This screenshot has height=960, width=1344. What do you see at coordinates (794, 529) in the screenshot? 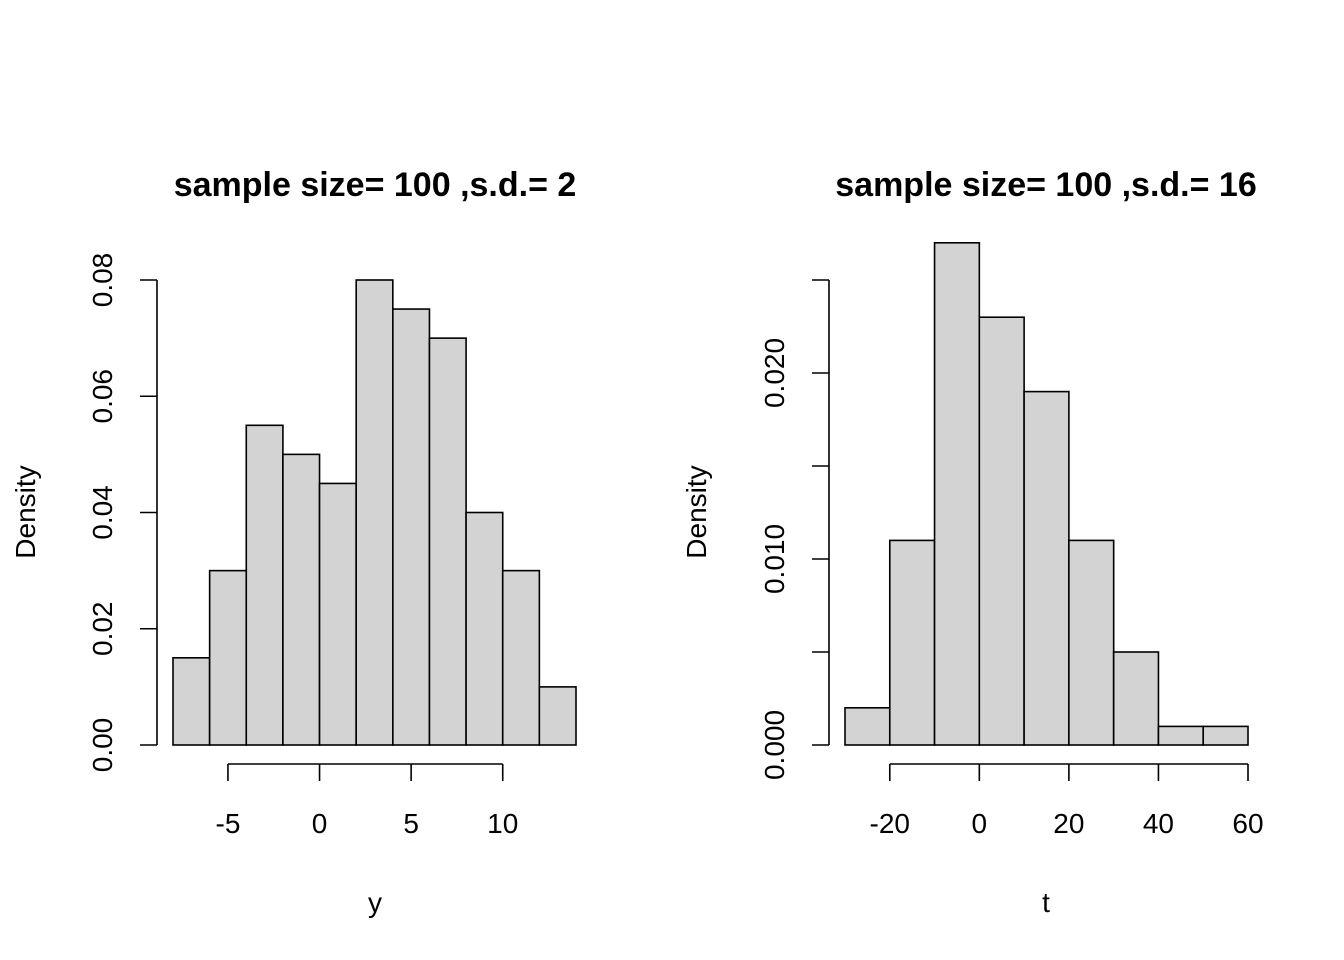
I see `panel-2-y-axis: 0.000 0.010 0.020` at bounding box center [794, 529].